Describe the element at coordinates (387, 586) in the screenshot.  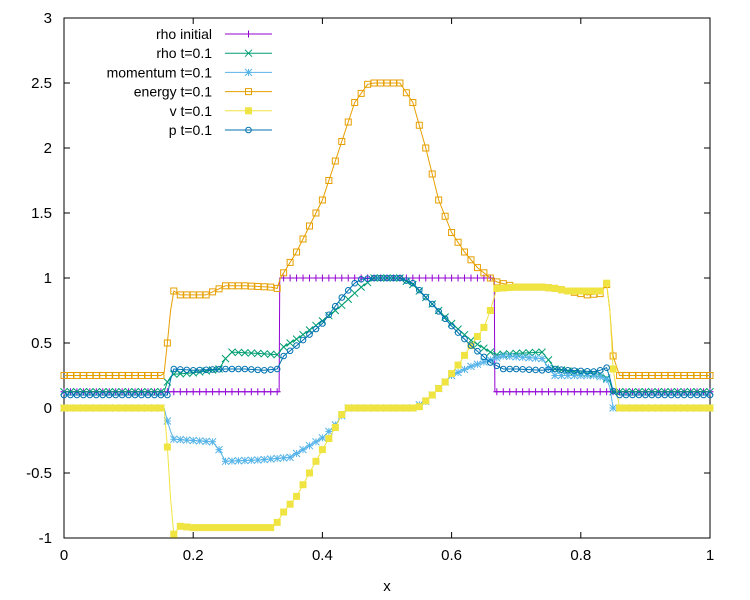
I see `x-axis-title: x` at that location.